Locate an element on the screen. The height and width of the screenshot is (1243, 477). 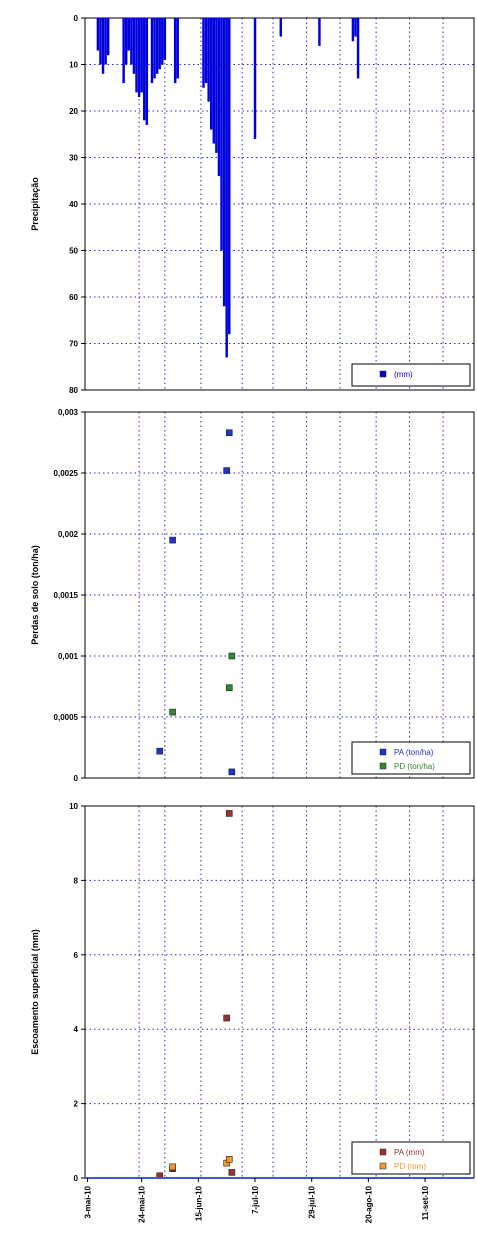
y-tick-label-2-3: 0,0015 is located at coordinates (66, 595).